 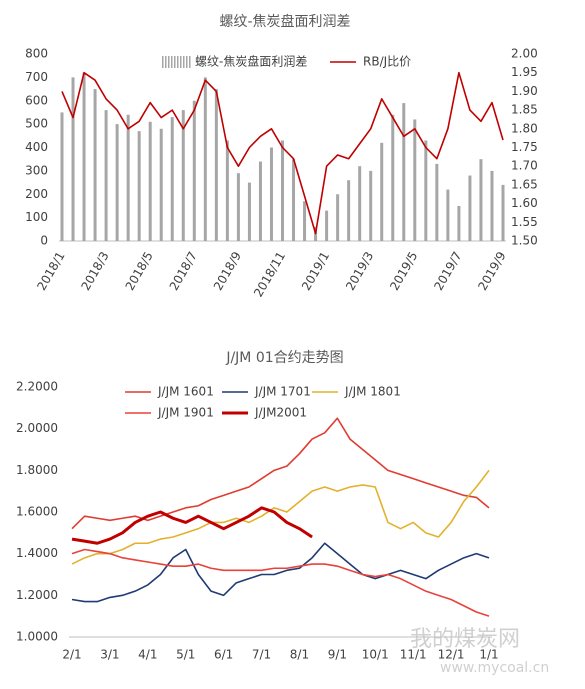 I want to click on x-tick-label: 2019/3, so click(x=359, y=271).